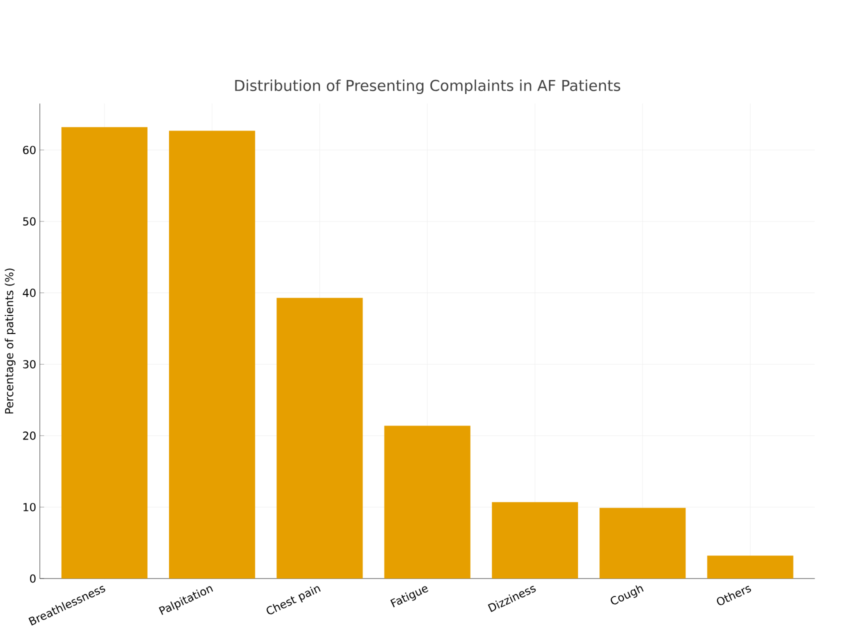 This screenshot has width=857, height=644. I want to click on y-tick-label: 40, so click(29, 292).